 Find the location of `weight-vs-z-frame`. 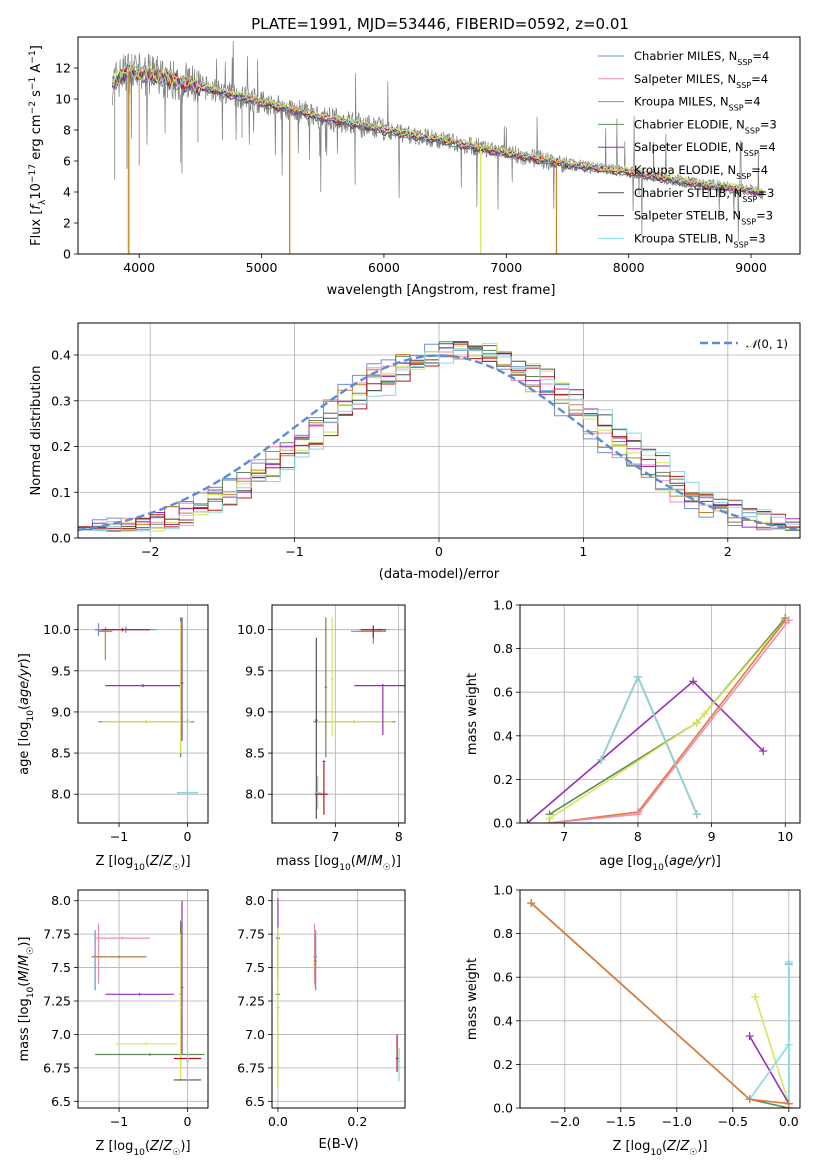

weight-vs-z-frame is located at coordinates (660, 999).